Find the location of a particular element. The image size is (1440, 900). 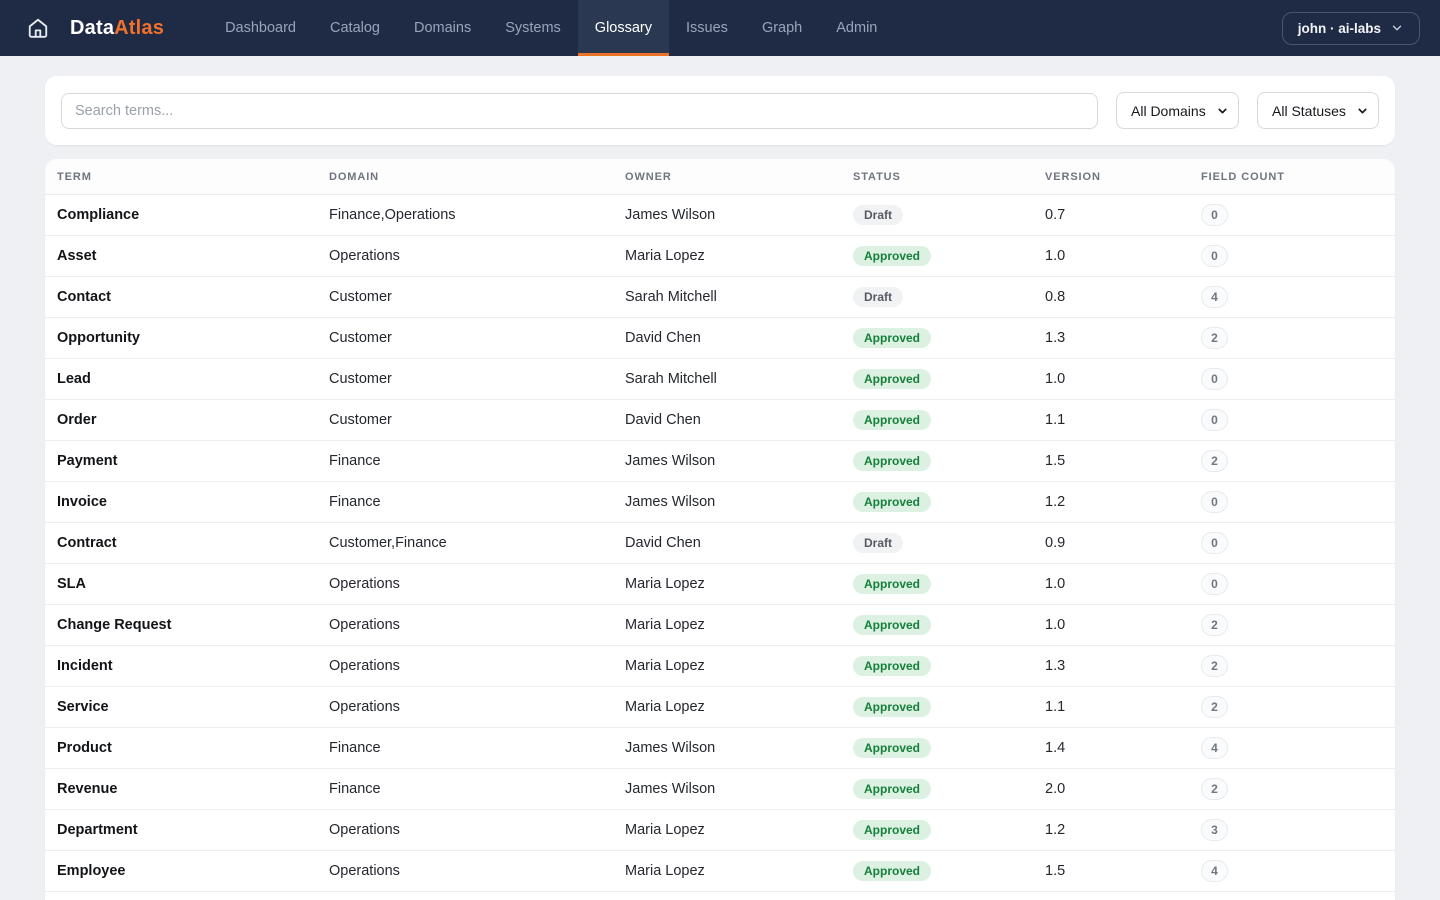

field-count-badge: 4 is located at coordinates (1214, 748).